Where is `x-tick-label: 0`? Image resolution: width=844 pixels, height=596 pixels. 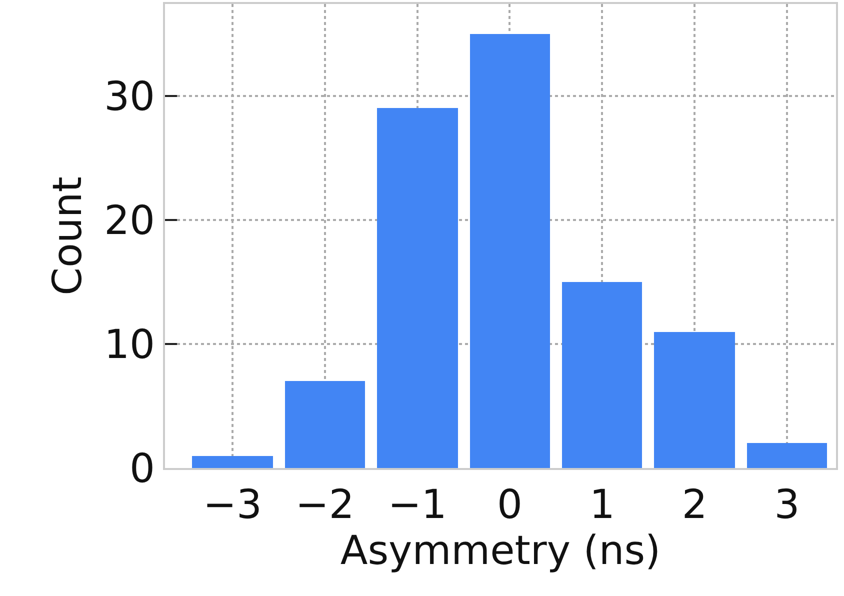
x-tick-label: 0 is located at coordinates (509, 505).